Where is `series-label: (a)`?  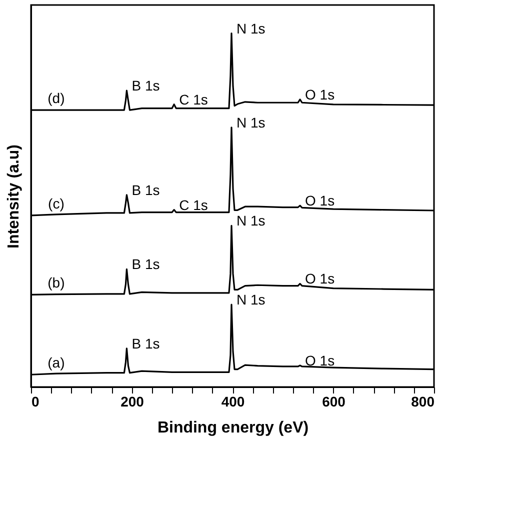
series-label: (a) is located at coordinates (56, 362).